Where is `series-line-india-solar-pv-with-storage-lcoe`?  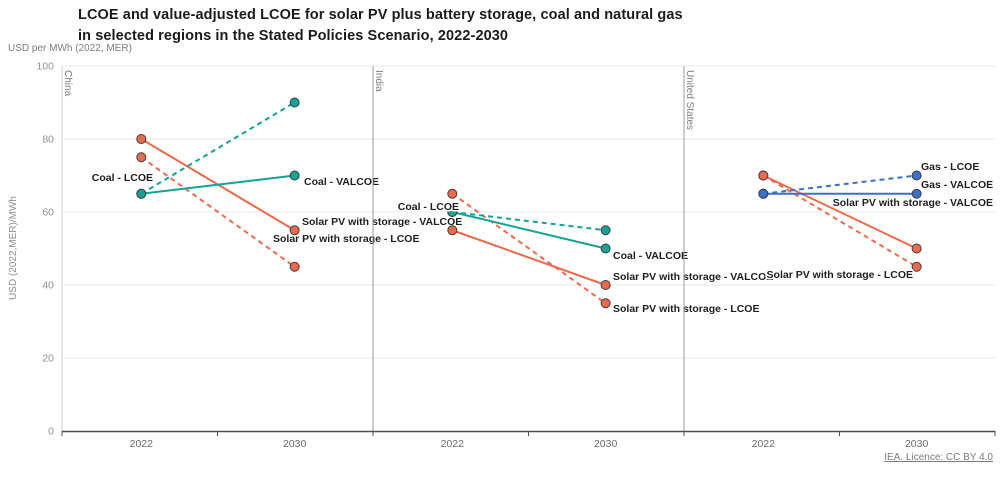 series-line-india-solar-pv-with-storage-lcoe is located at coordinates (529, 248).